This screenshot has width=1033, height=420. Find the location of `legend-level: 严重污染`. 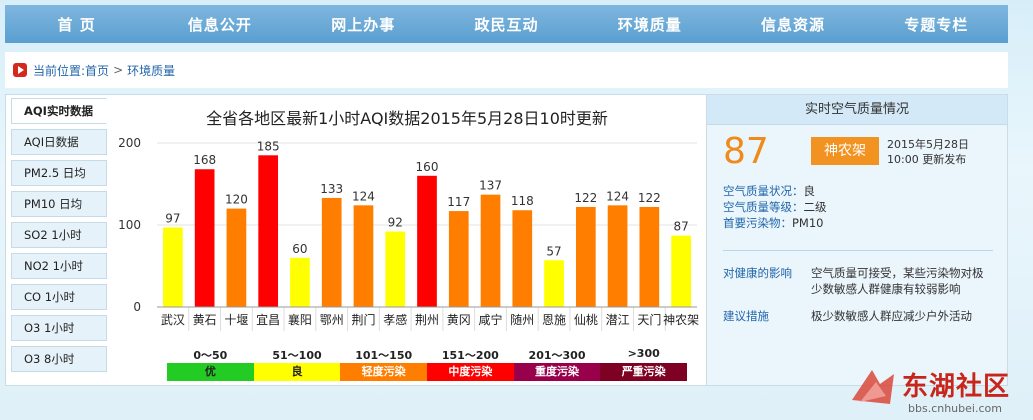

legend-level: 严重污染 is located at coordinates (644, 372).